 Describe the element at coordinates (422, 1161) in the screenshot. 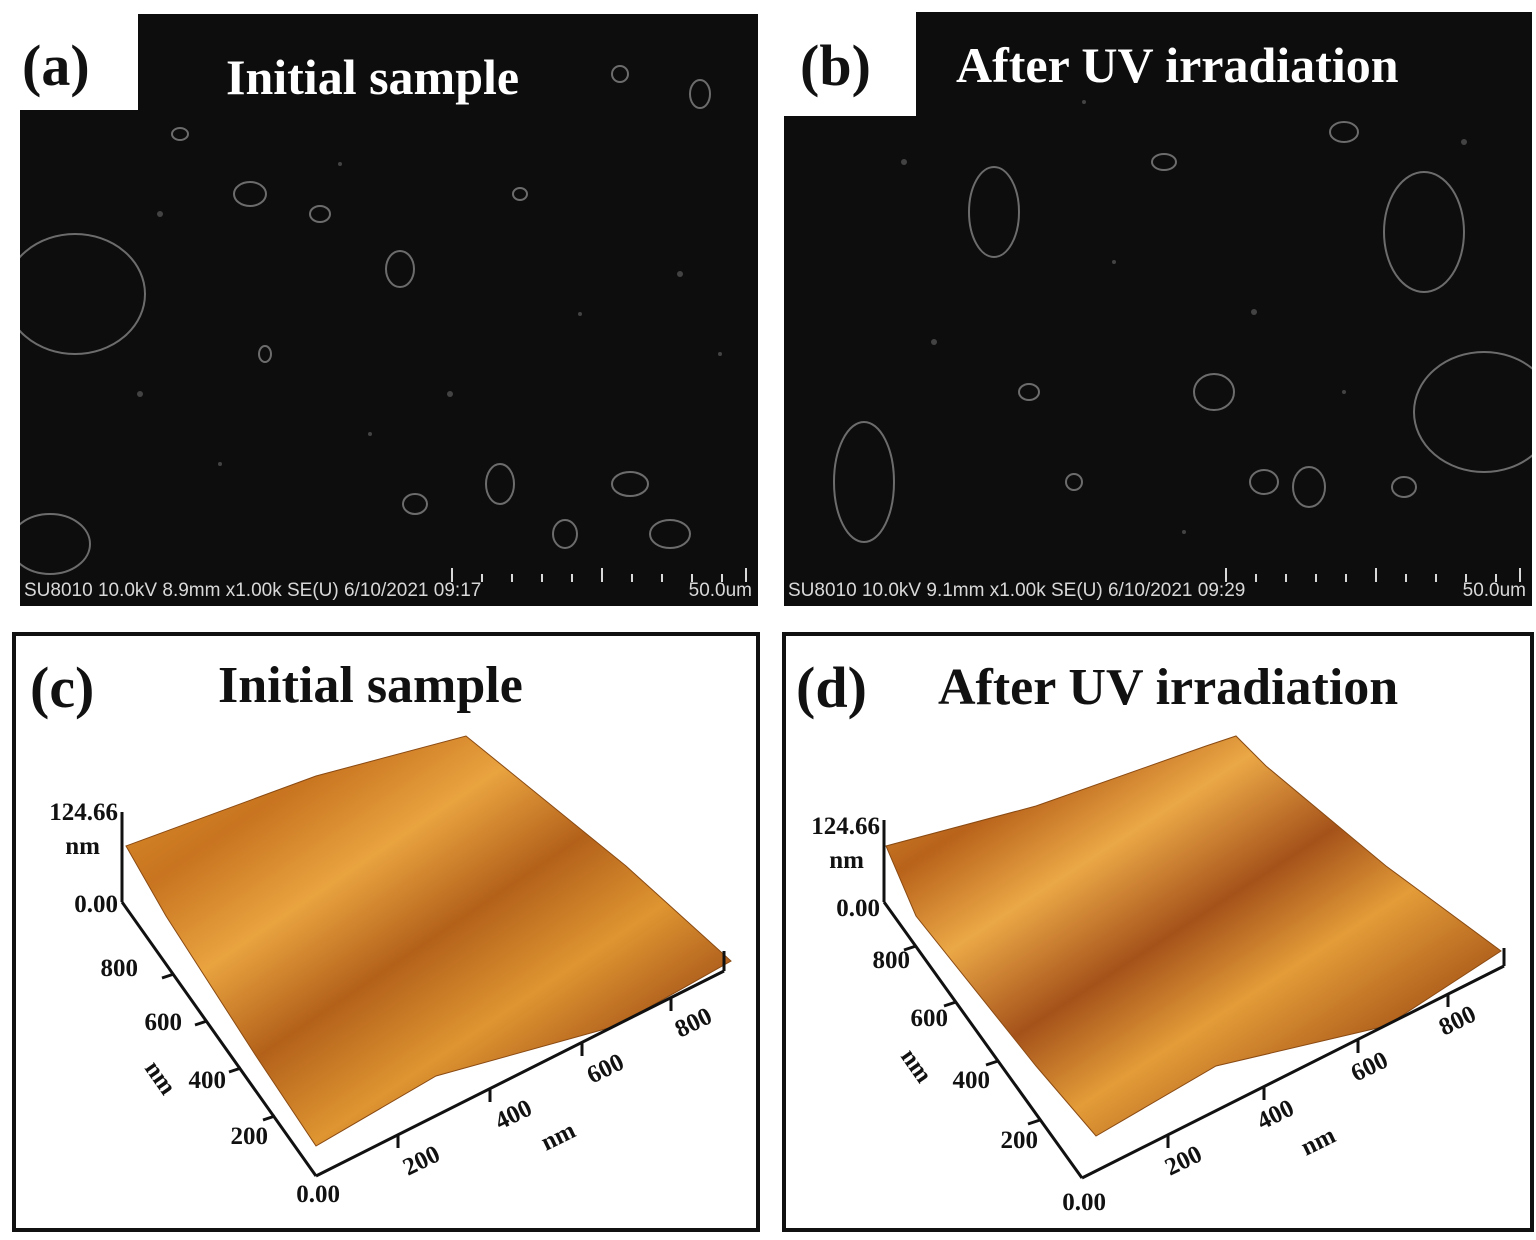

I see `x-tick-label: 200` at that location.